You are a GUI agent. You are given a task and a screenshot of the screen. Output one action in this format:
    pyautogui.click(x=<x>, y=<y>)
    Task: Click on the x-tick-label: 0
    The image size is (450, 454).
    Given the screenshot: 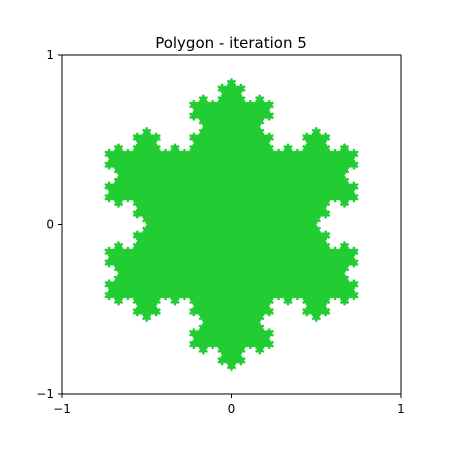 What is the action you would take?
    pyautogui.click(x=232, y=409)
    